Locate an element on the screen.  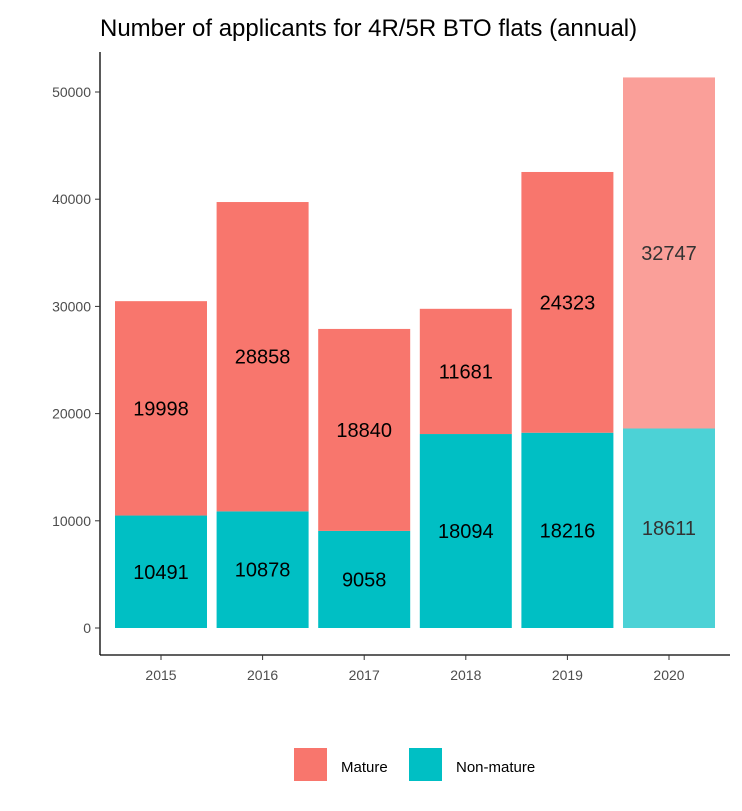
bar-label-mature-2019: 24323 is located at coordinates (568, 303).